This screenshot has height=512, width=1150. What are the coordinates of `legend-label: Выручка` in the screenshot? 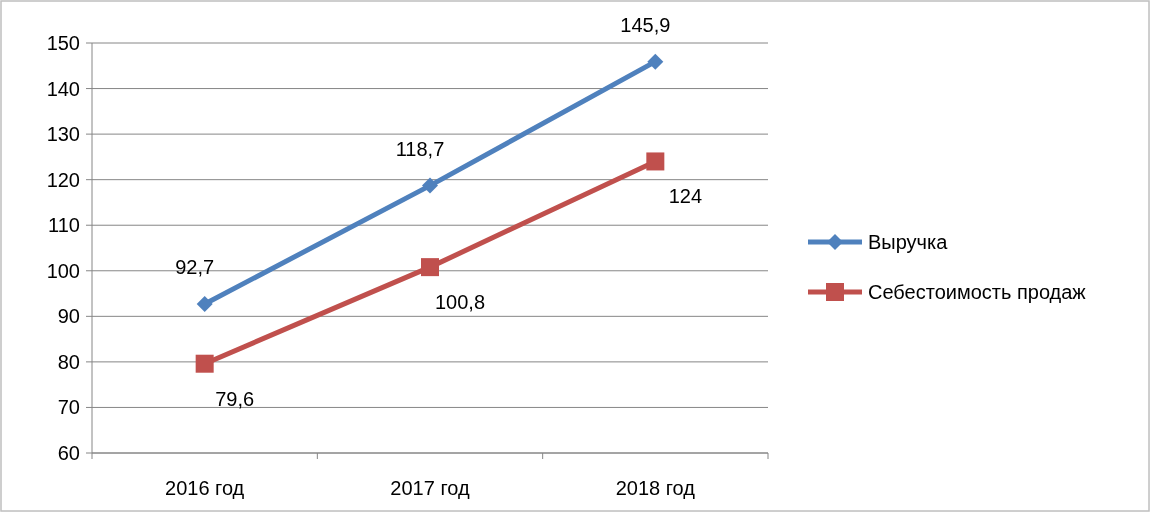 It's located at (908, 242).